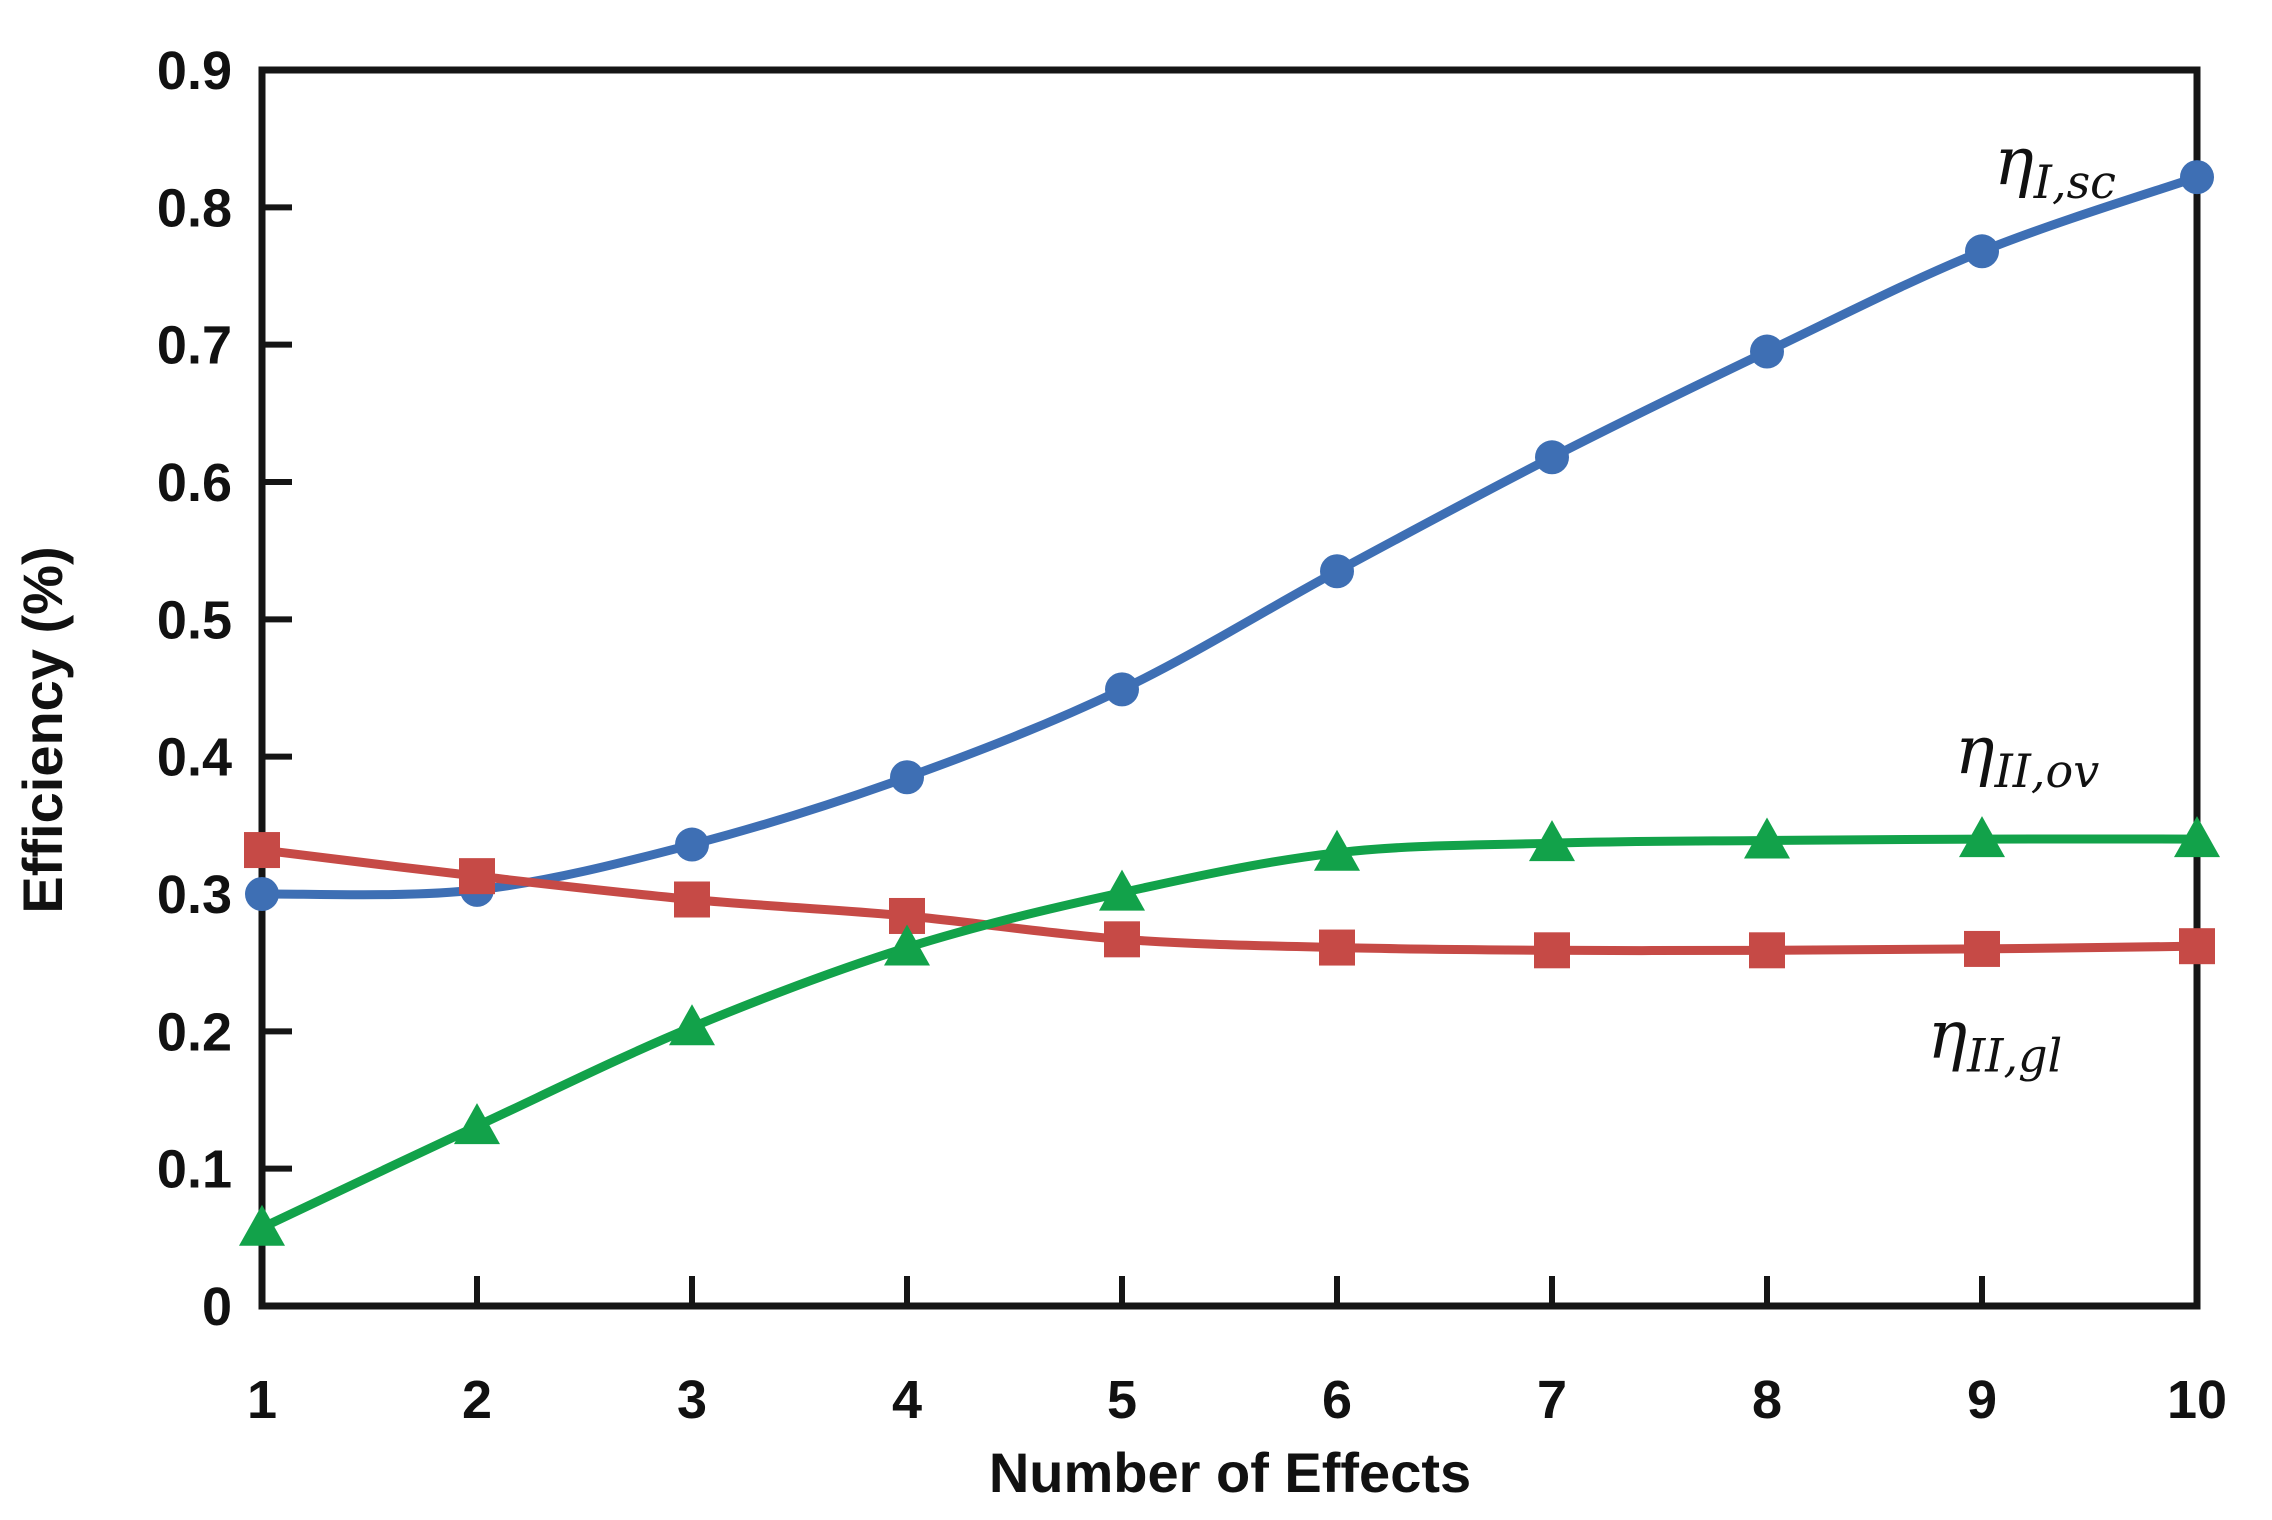 The width and height of the screenshot is (2272, 1520). I want to click on y-tick-label: 0, so click(217, 1307).